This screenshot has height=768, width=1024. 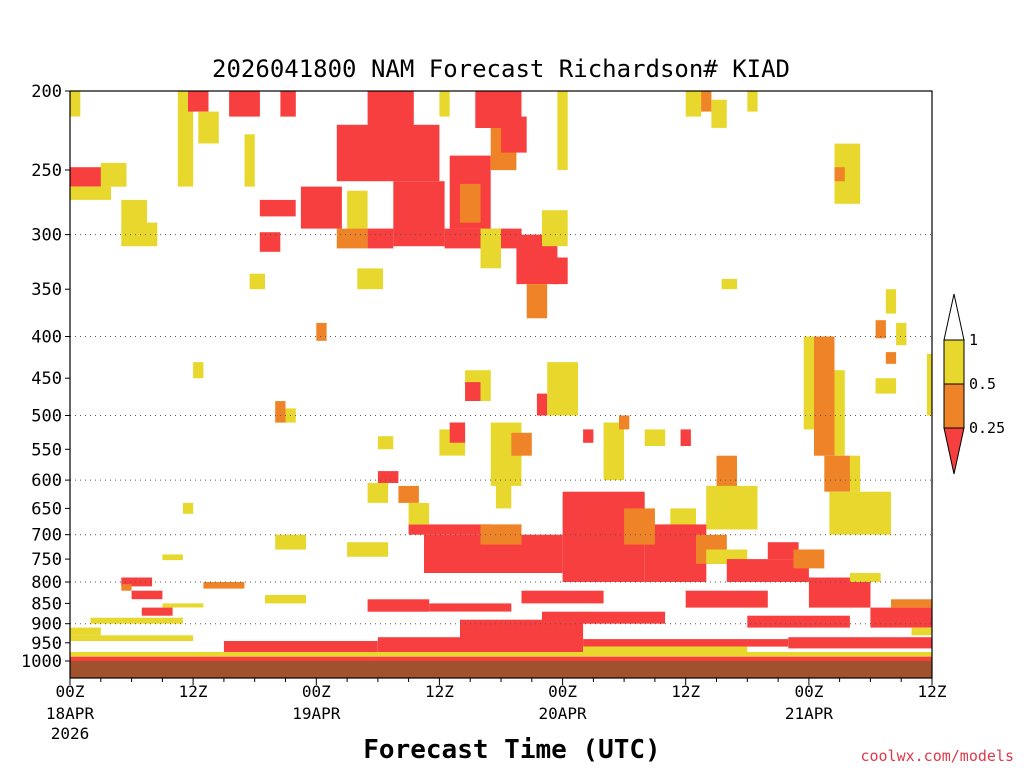 What do you see at coordinates (449, 529) in the screenshot?
I see `ri-cell-lt_0.25-84` at bounding box center [449, 529].